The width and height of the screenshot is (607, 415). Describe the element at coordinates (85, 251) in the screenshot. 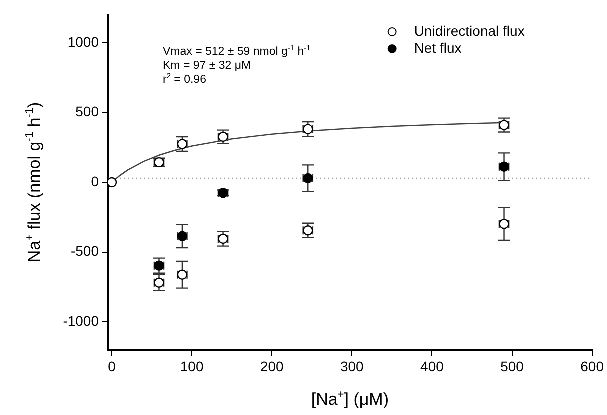

I see `y-tick-label: -500` at that location.